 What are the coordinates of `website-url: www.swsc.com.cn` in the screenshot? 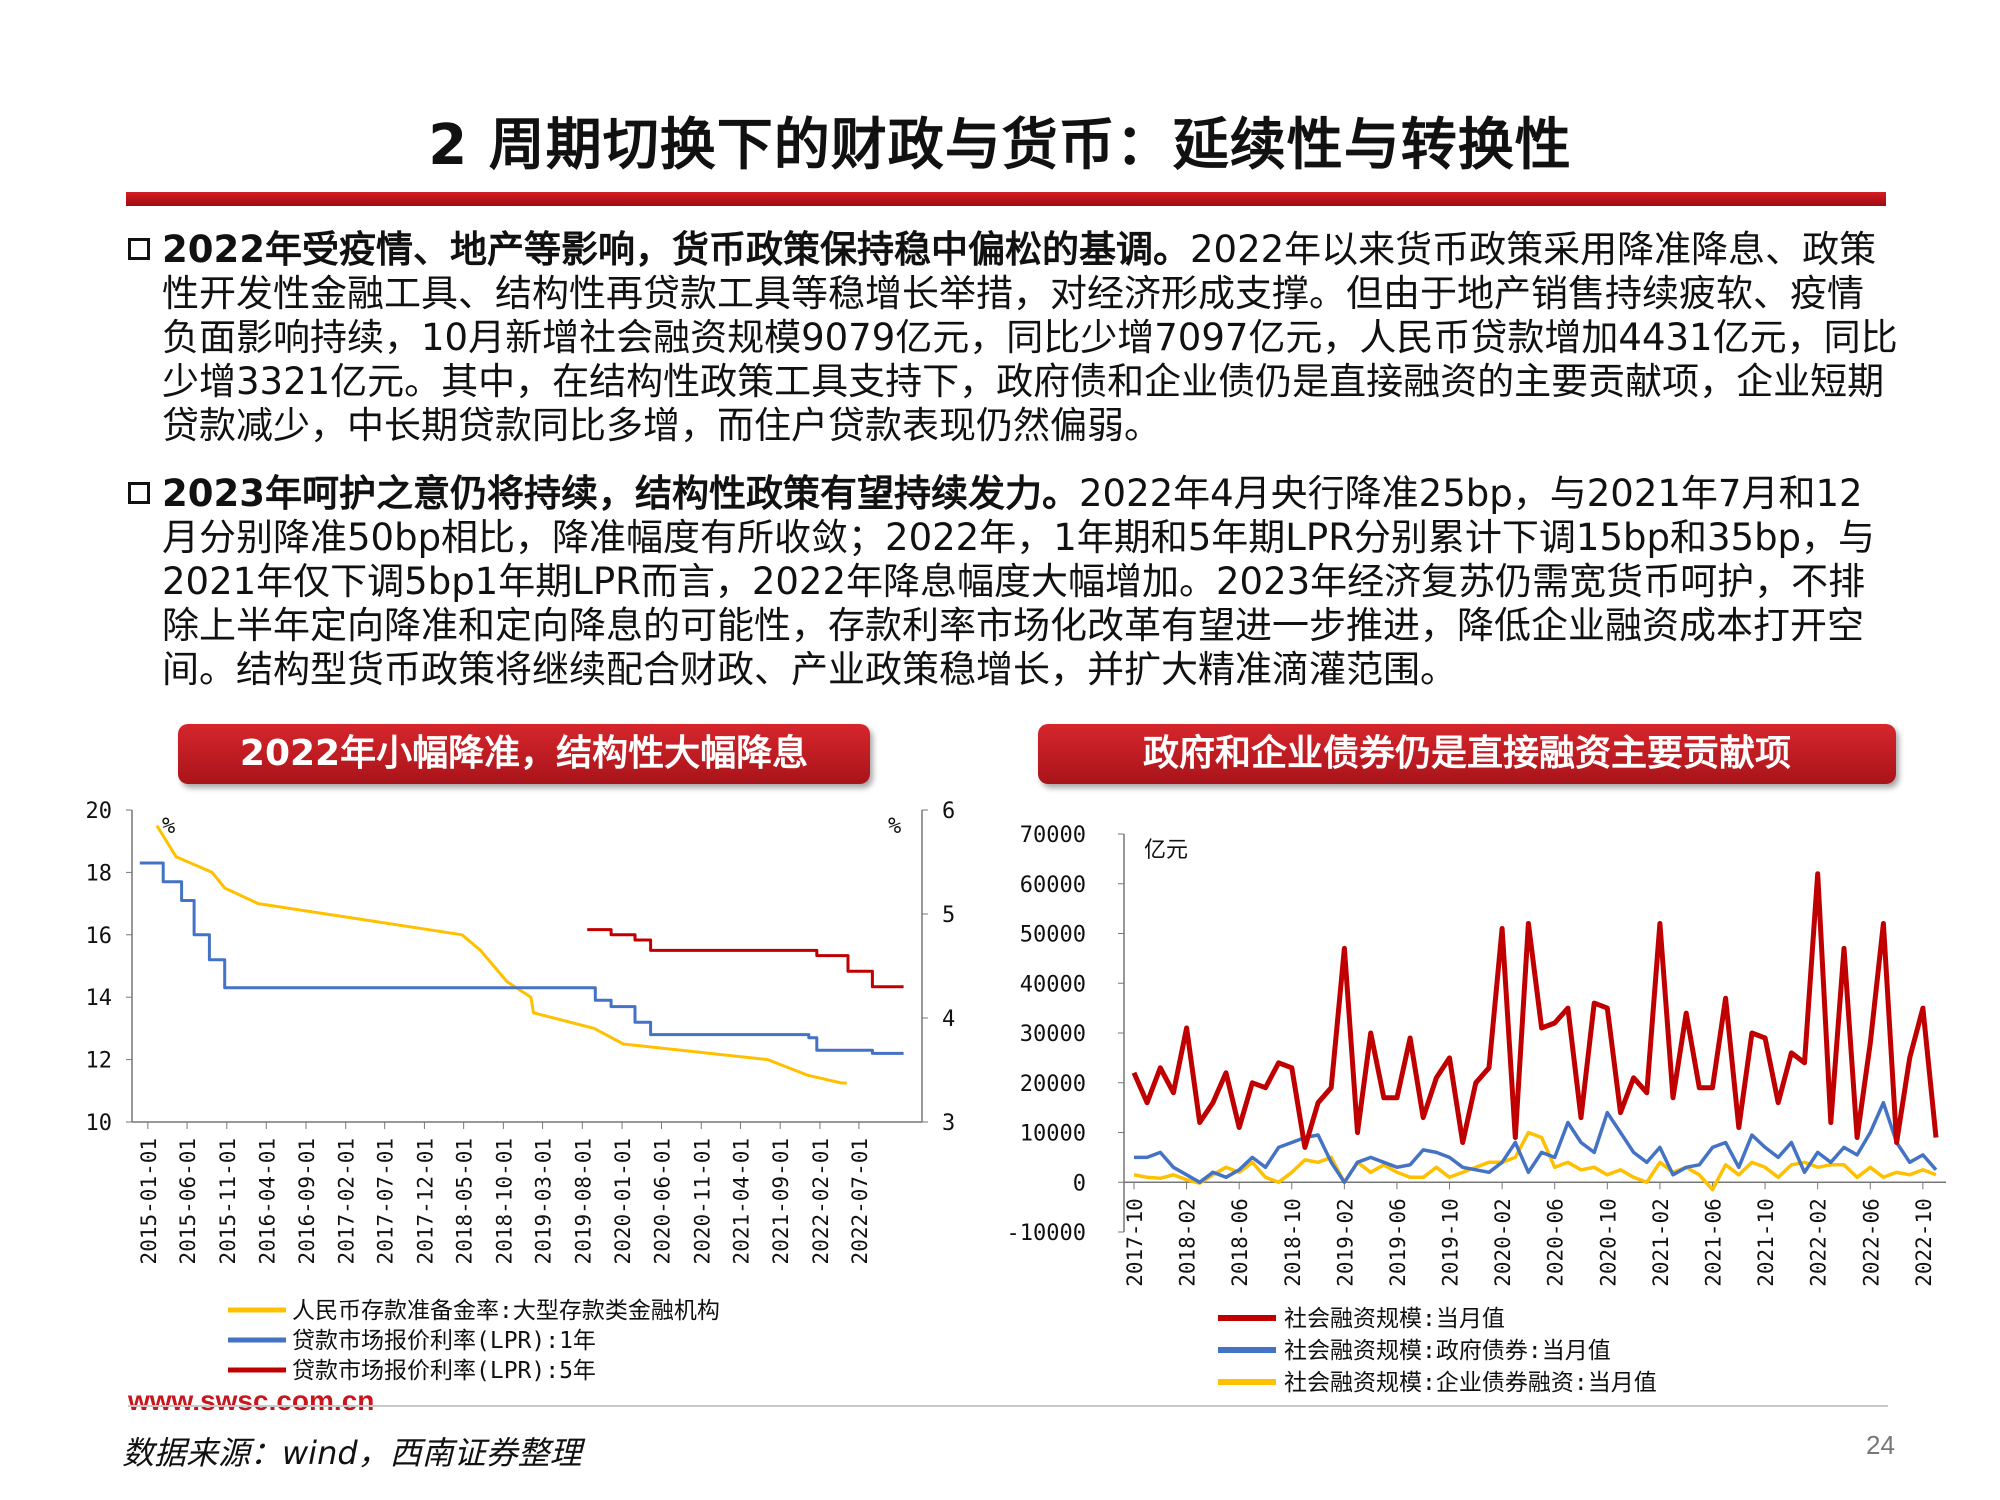 It's located at (251, 1400).